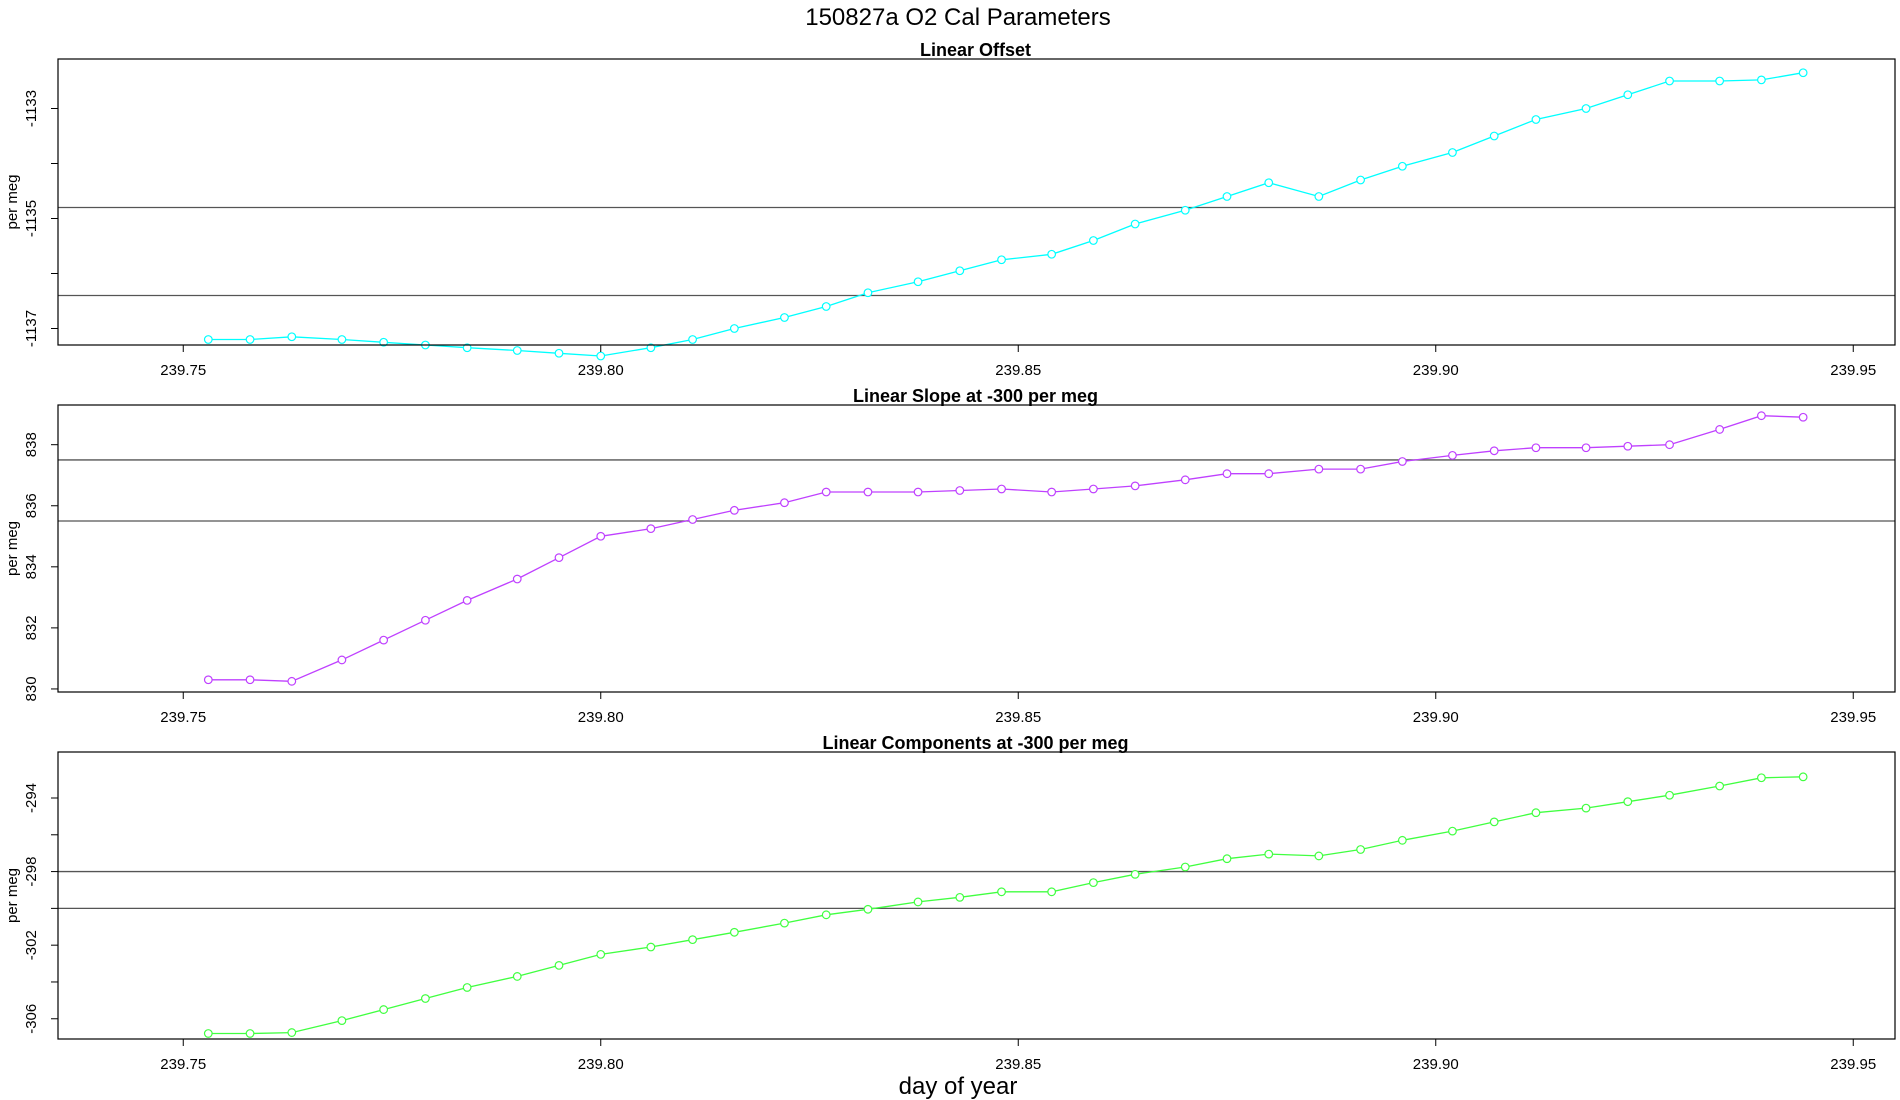  What do you see at coordinates (31, 108) in the screenshot?
I see `y-tick-label: -1133` at bounding box center [31, 108].